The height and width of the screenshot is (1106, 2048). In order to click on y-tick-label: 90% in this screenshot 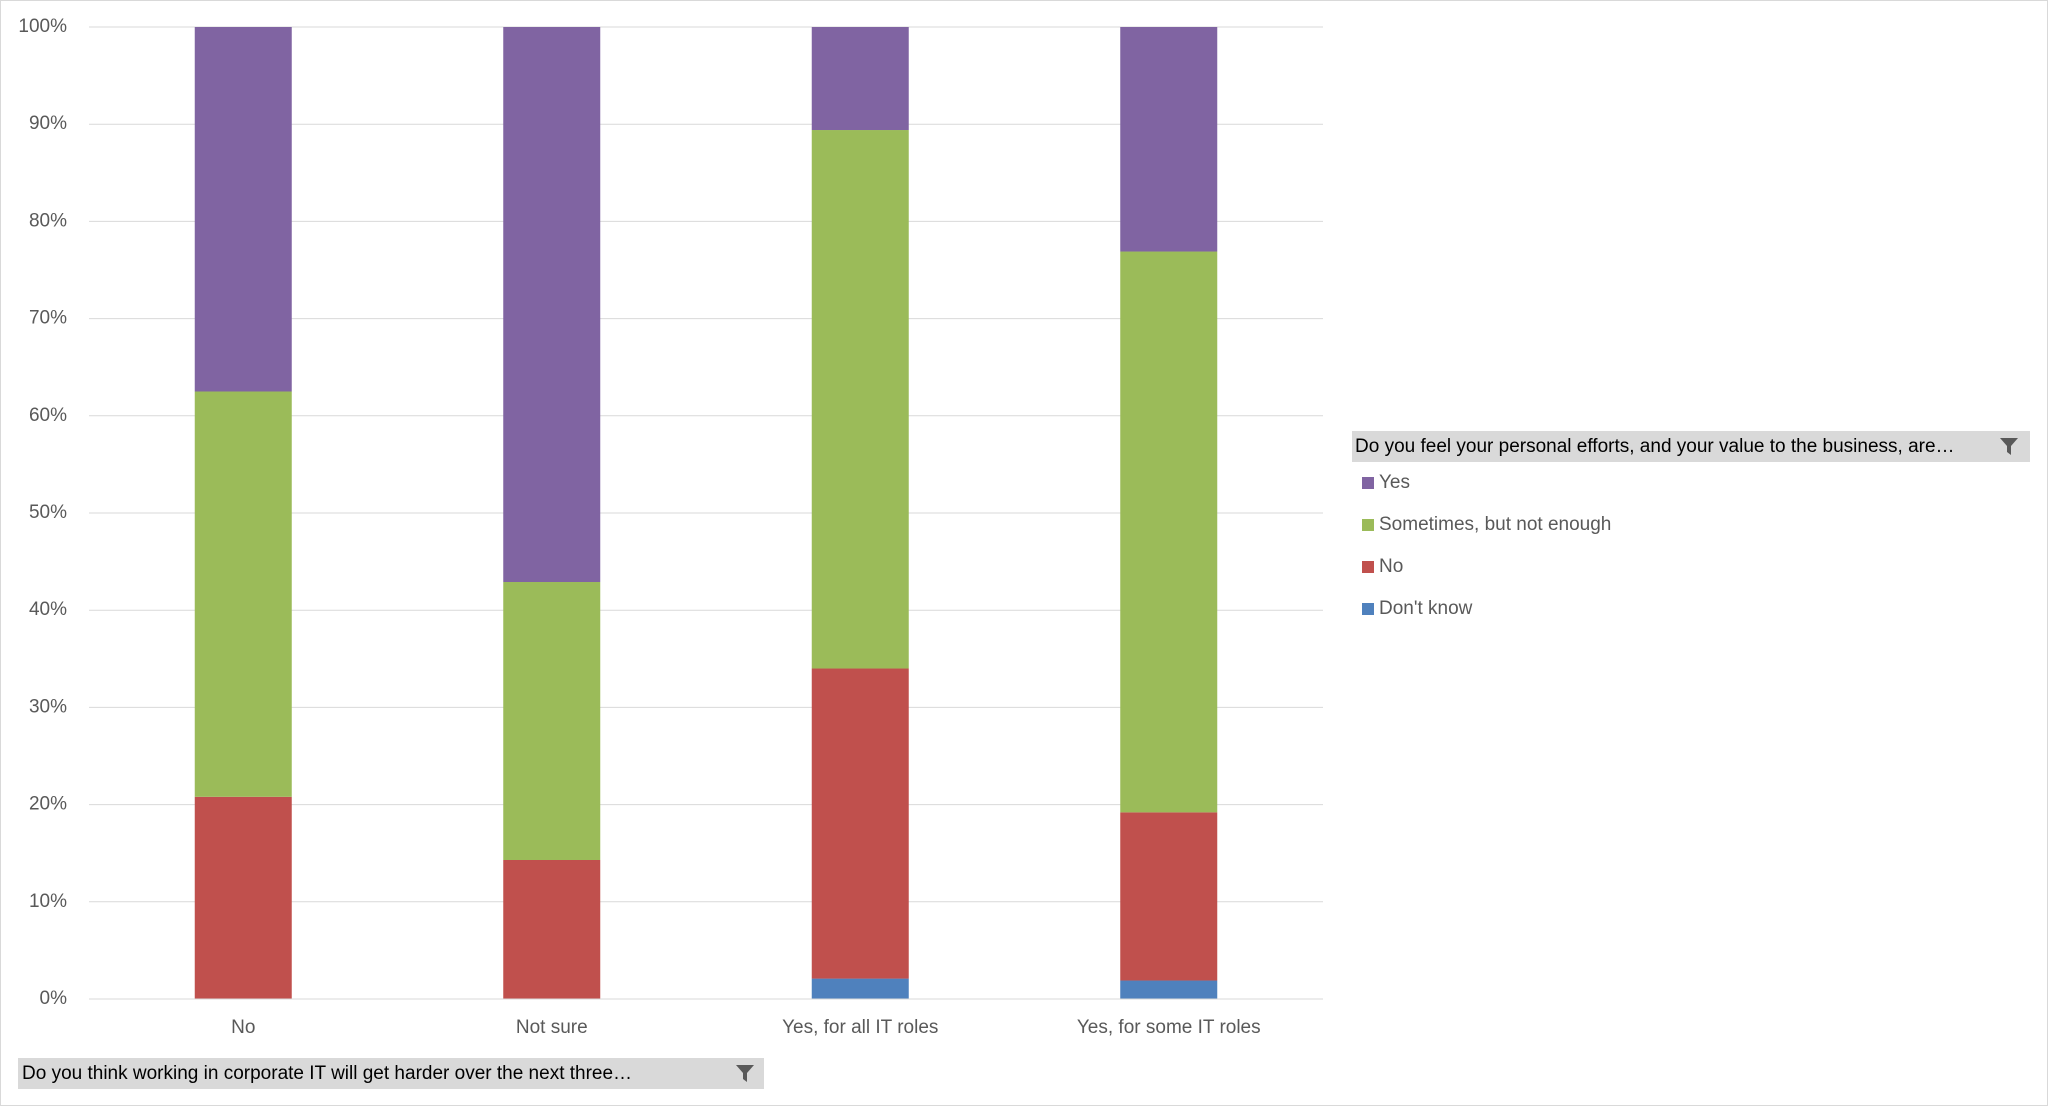, I will do `click(48, 123)`.